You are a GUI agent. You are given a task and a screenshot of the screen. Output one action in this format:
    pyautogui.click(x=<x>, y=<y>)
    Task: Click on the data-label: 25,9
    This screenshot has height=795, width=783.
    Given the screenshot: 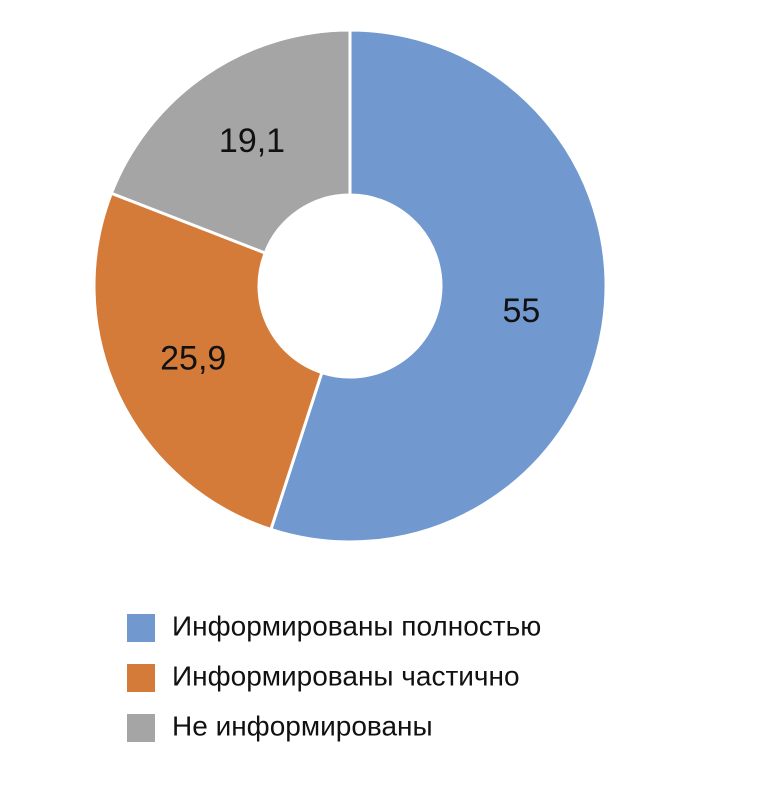 What is the action you would take?
    pyautogui.click(x=193, y=358)
    